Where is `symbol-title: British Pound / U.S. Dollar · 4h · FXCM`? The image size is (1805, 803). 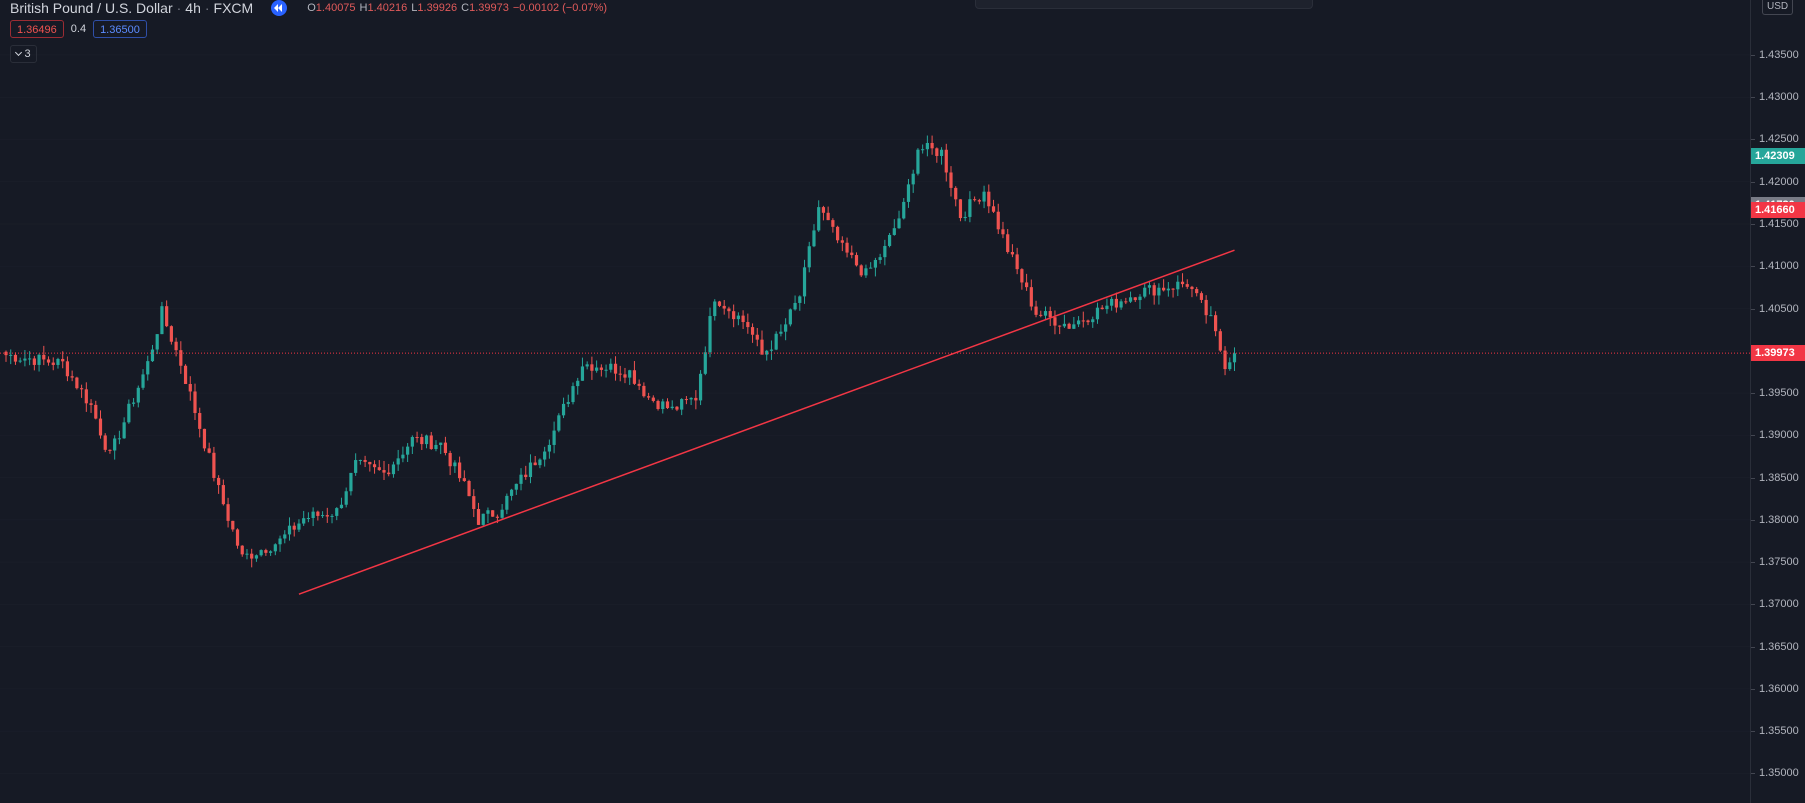
symbol-title: British Pound / U.S. Dollar · 4h · FXCM is located at coordinates (132, 8).